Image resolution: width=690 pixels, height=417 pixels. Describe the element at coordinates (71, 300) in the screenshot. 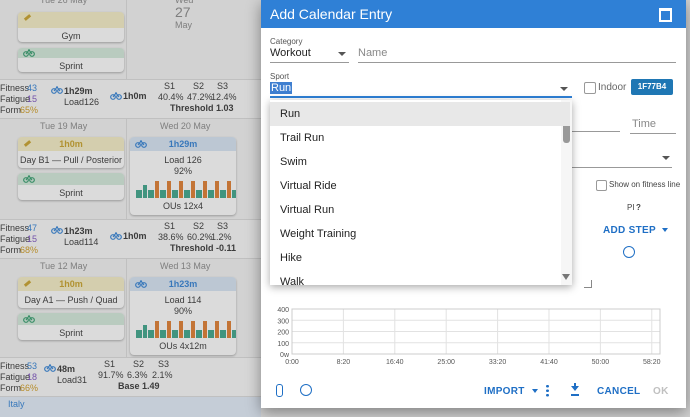

I see `card-title: Day A1 — Push / Quad` at that location.